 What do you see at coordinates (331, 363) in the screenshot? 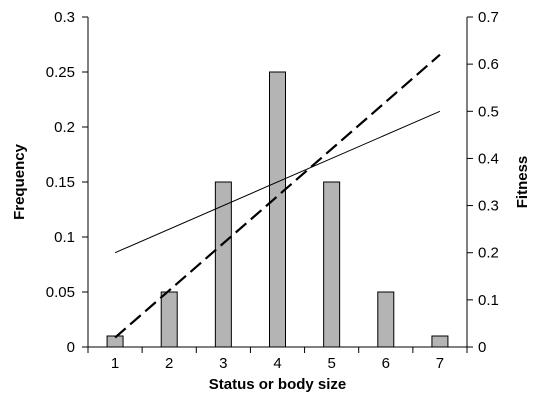
I see `x-tick-label: 5` at bounding box center [331, 363].